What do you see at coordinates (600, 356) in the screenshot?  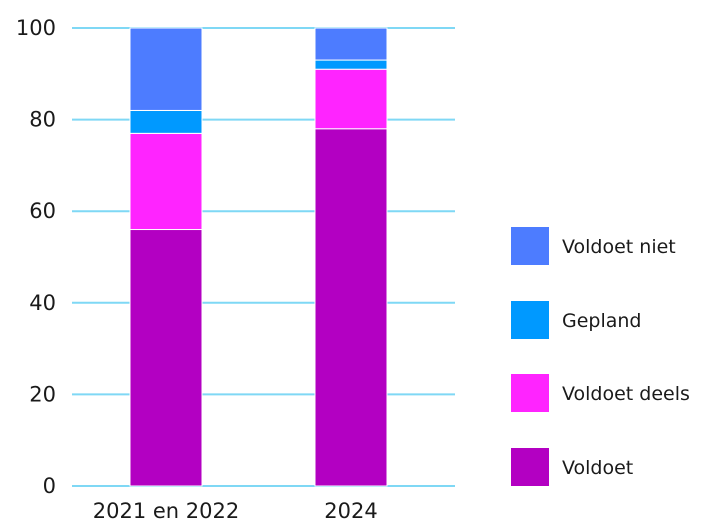 I see `legend: Voldoet niet Gepland Voldoet deels Voldoet` at bounding box center [600, 356].